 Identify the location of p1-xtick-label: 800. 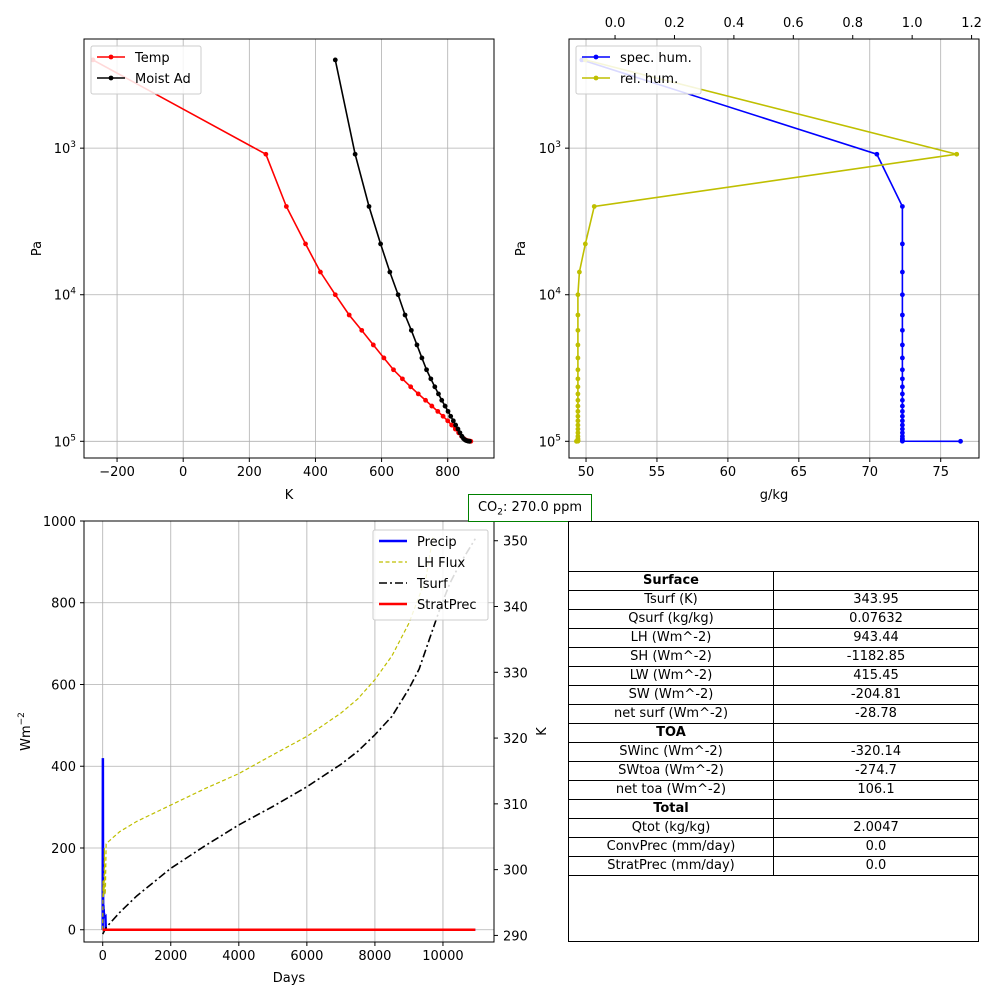
(447, 472).